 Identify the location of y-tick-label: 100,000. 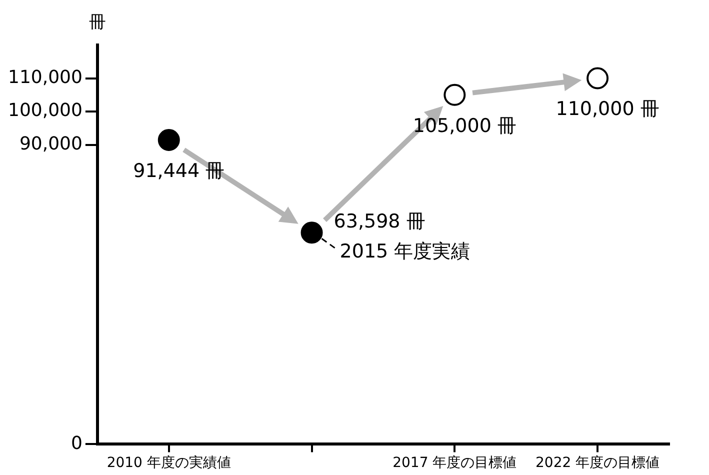
(45, 111).